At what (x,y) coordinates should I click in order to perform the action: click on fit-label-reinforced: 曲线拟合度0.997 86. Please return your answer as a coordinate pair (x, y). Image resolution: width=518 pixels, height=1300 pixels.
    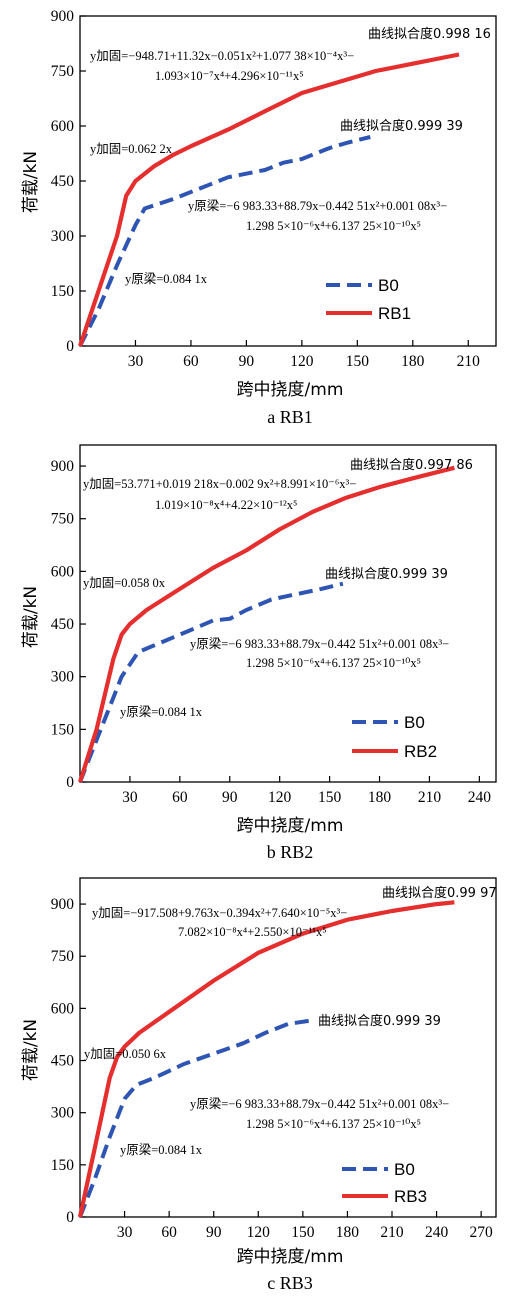
    Looking at the image, I should click on (411, 465).